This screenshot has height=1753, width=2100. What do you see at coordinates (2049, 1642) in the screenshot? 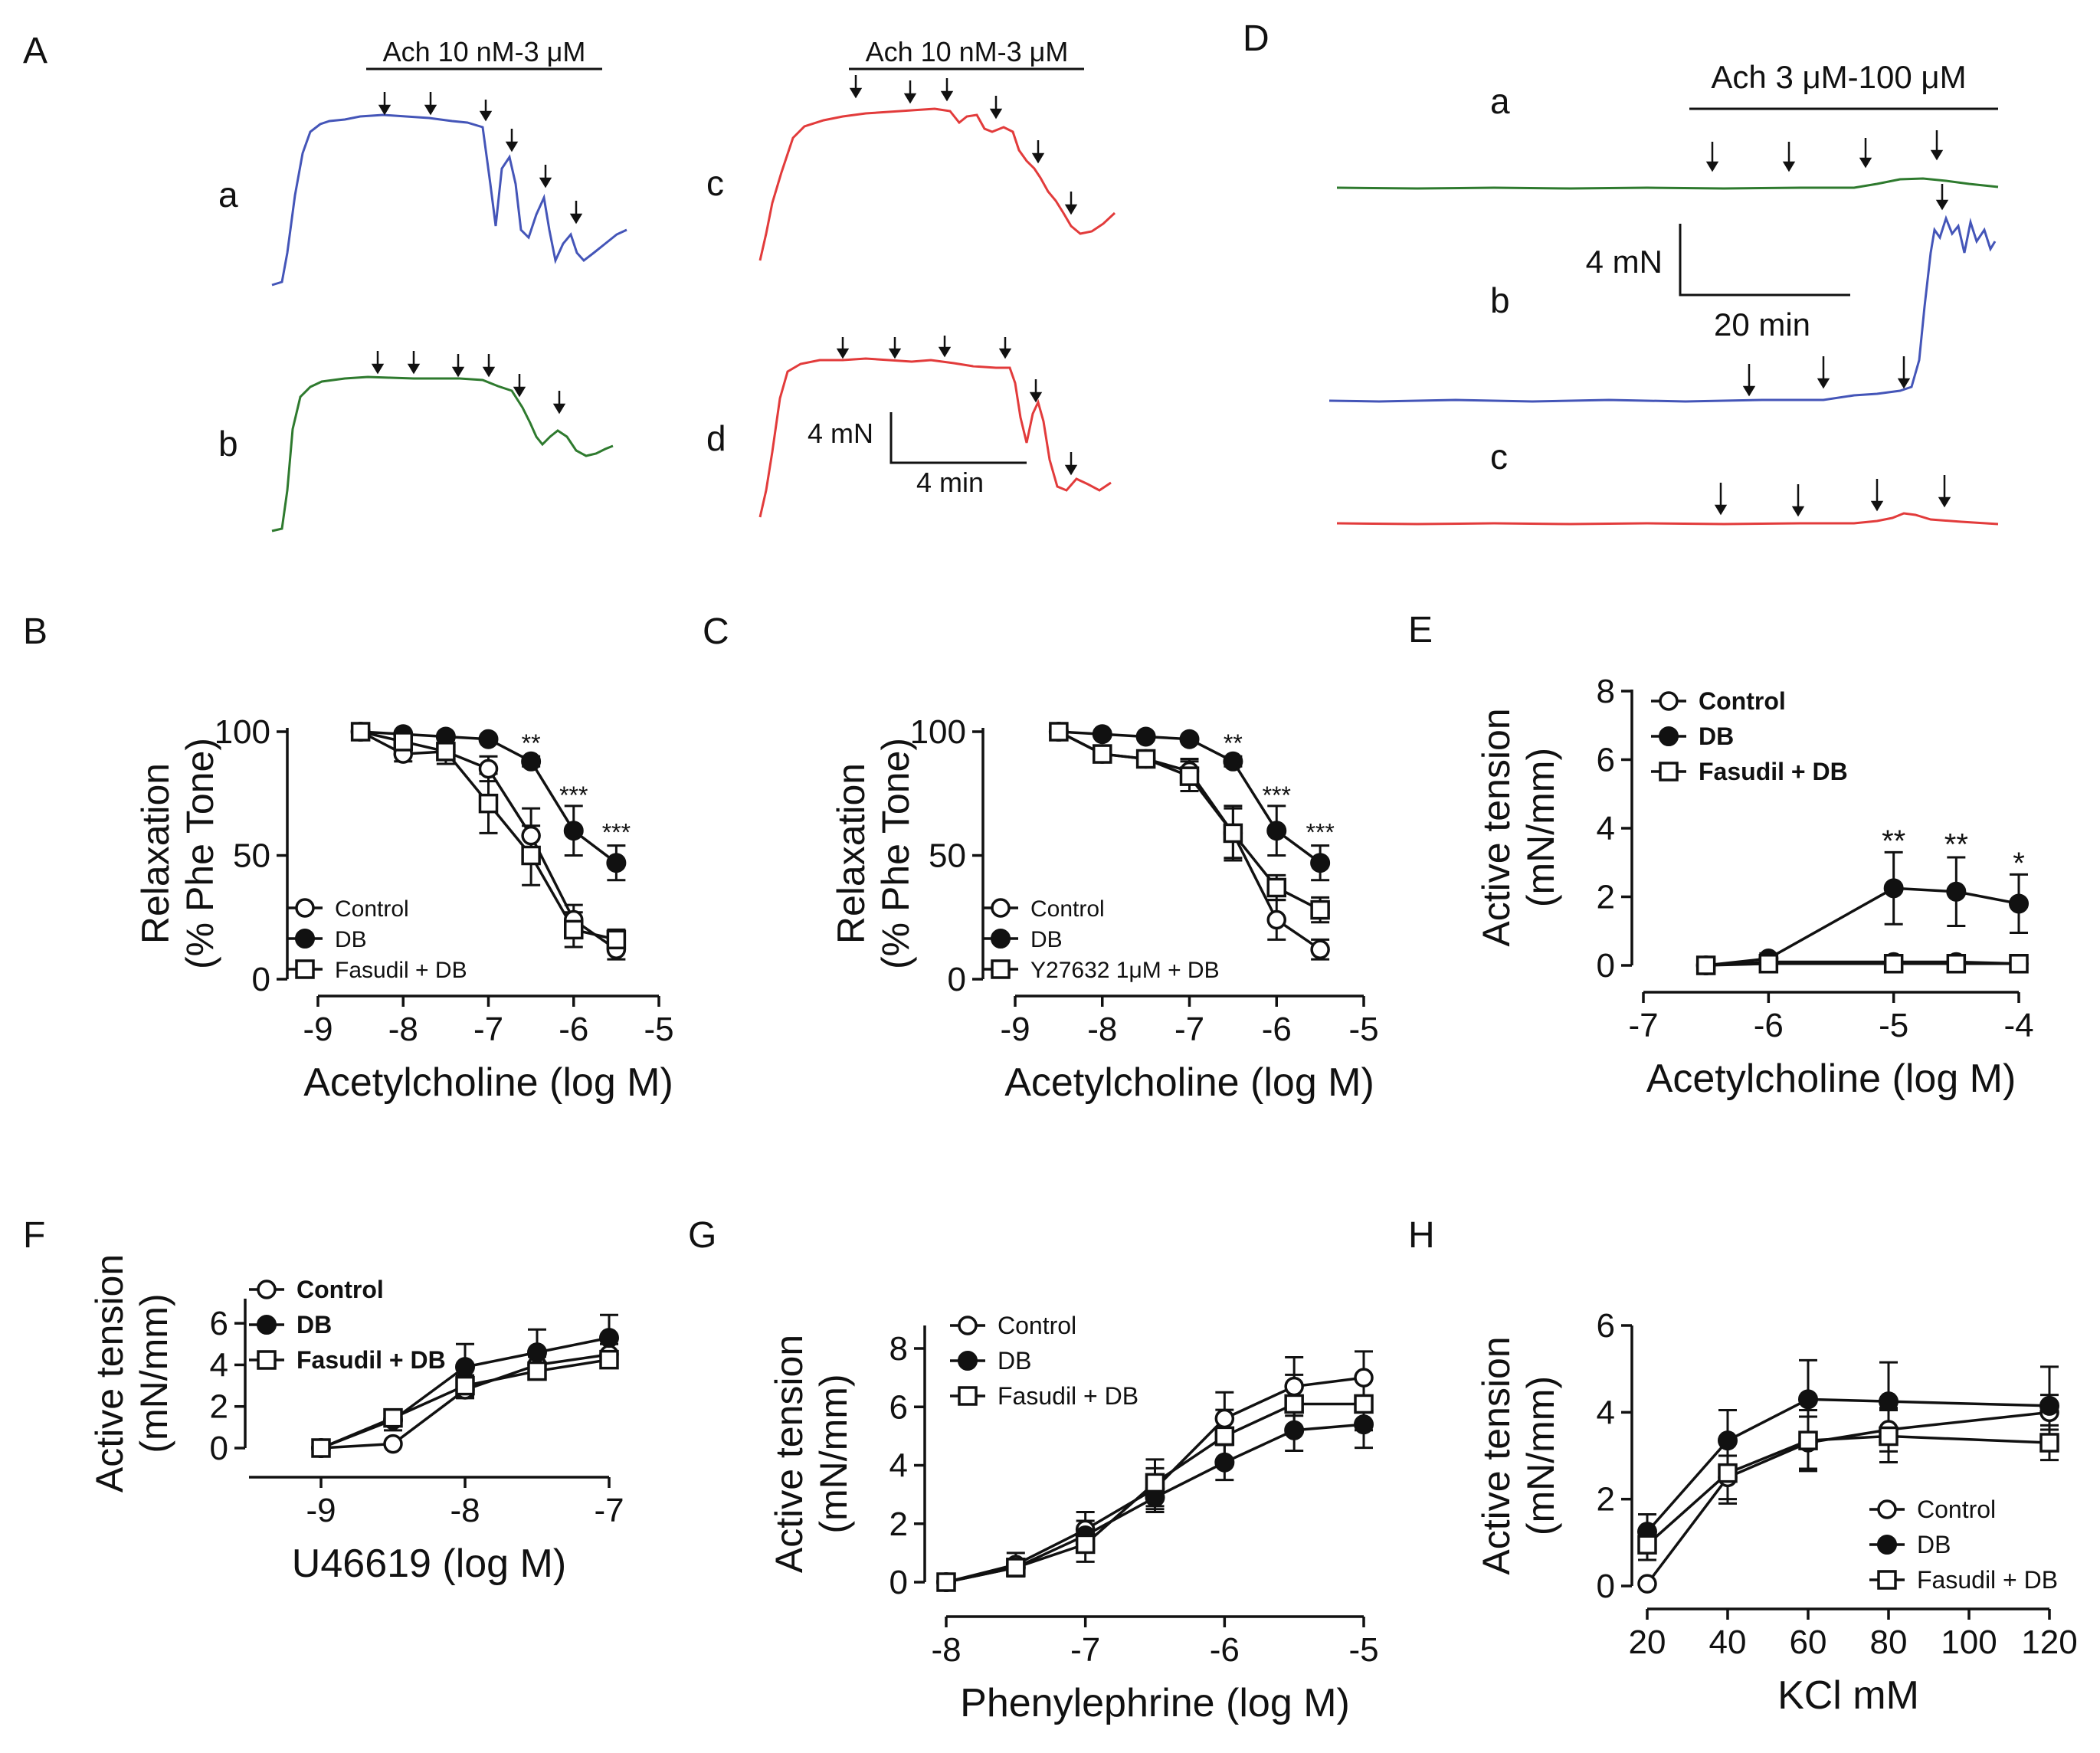
I see `x-tick-label: 120` at bounding box center [2049, 1642].